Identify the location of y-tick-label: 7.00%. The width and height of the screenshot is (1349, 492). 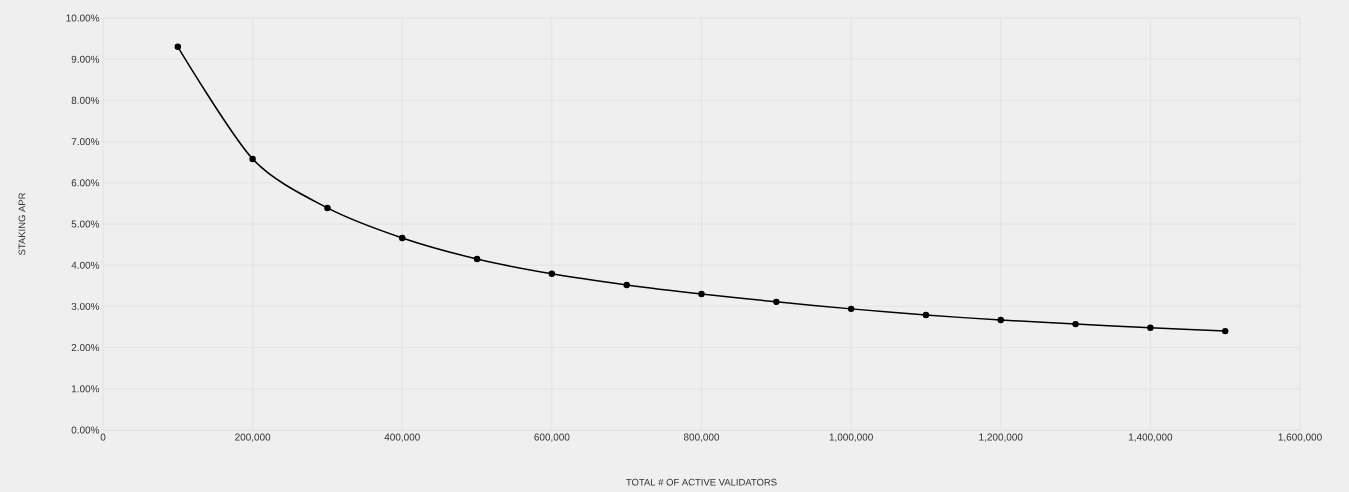
(85, 142).